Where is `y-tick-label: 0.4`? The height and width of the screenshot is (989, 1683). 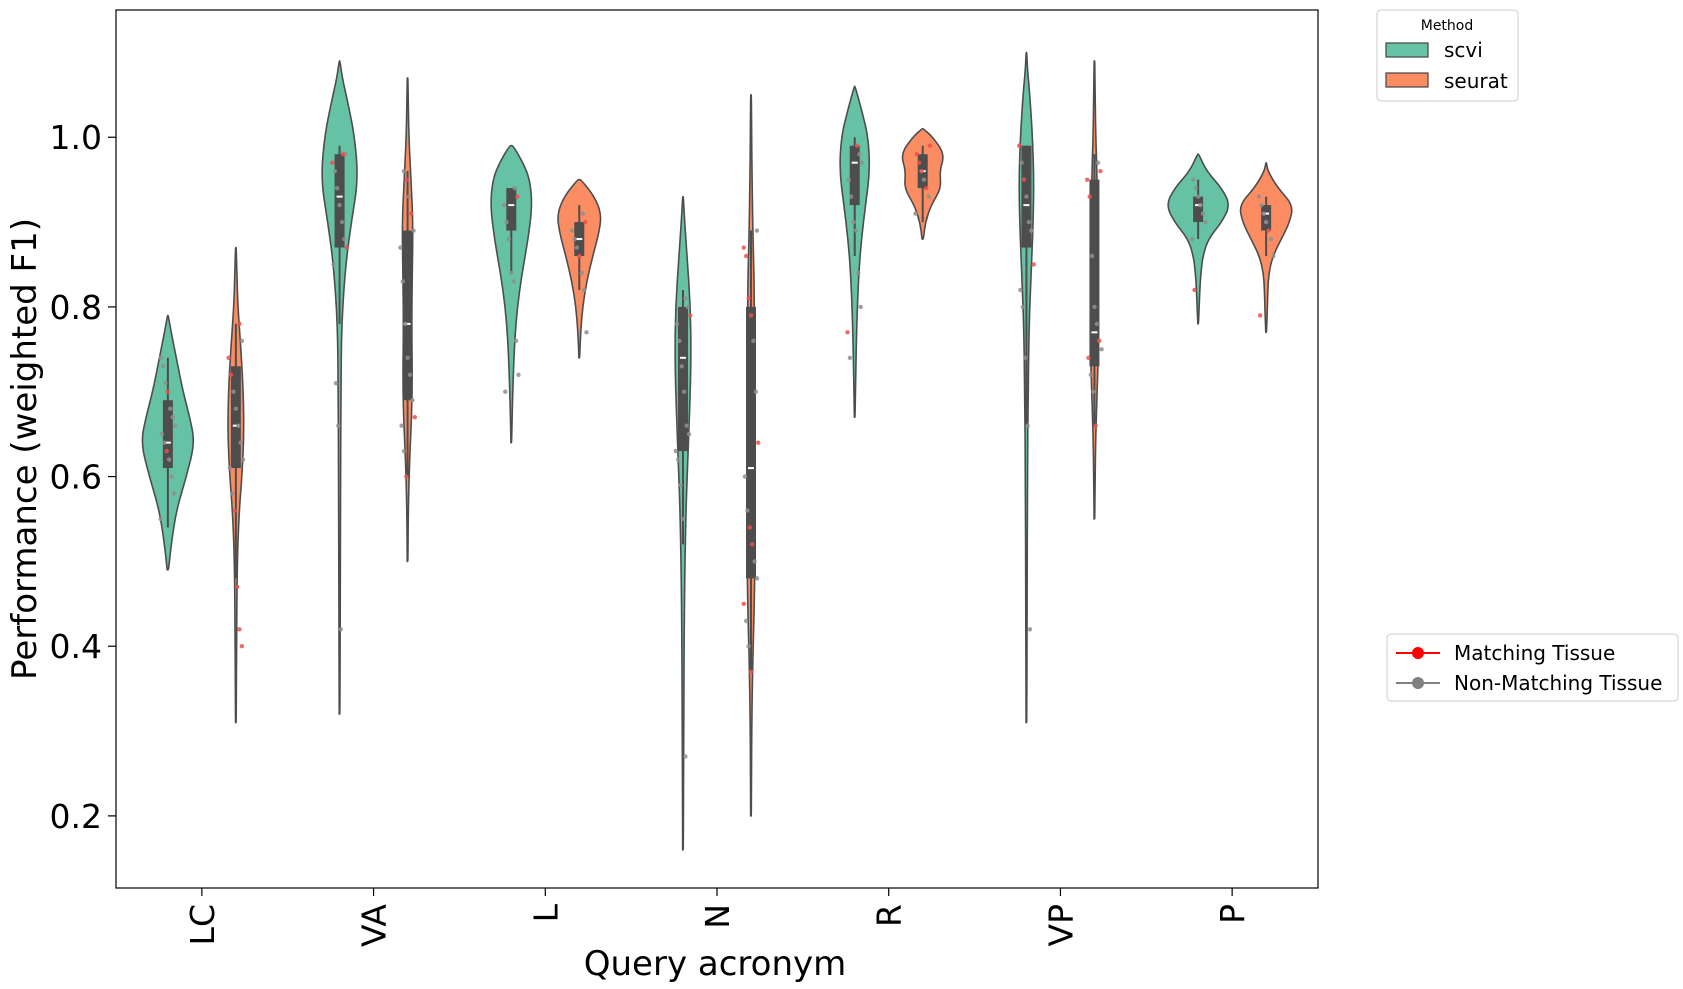 y-tick-label: 0.4 is located at coordinates (76, 646).